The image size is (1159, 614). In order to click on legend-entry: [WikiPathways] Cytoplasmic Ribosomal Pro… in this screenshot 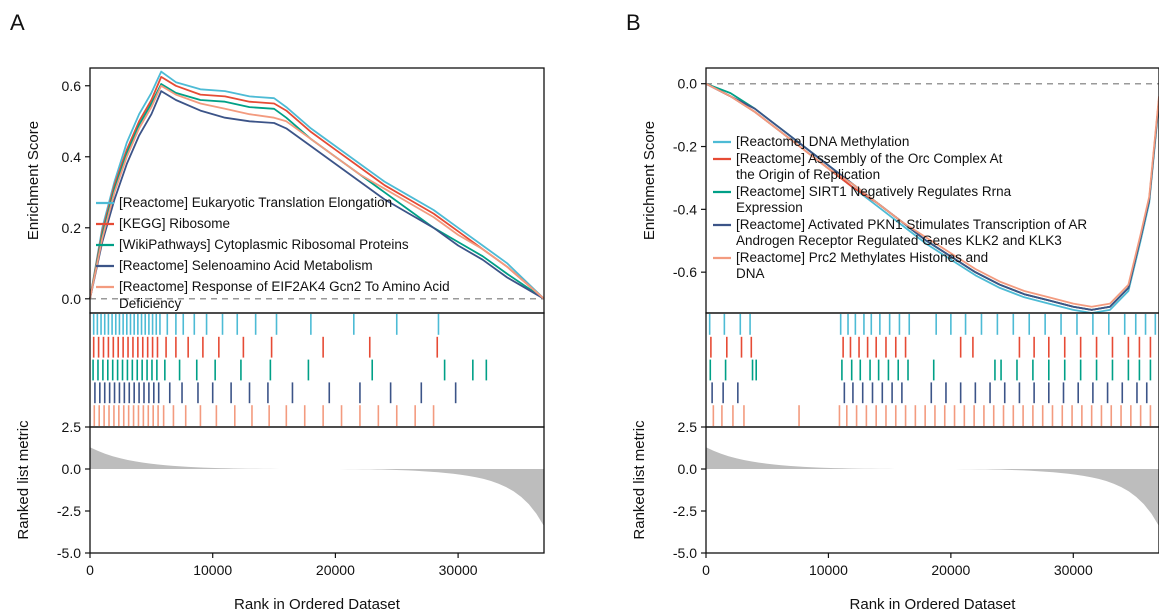, I will do `click(264, 244)`.